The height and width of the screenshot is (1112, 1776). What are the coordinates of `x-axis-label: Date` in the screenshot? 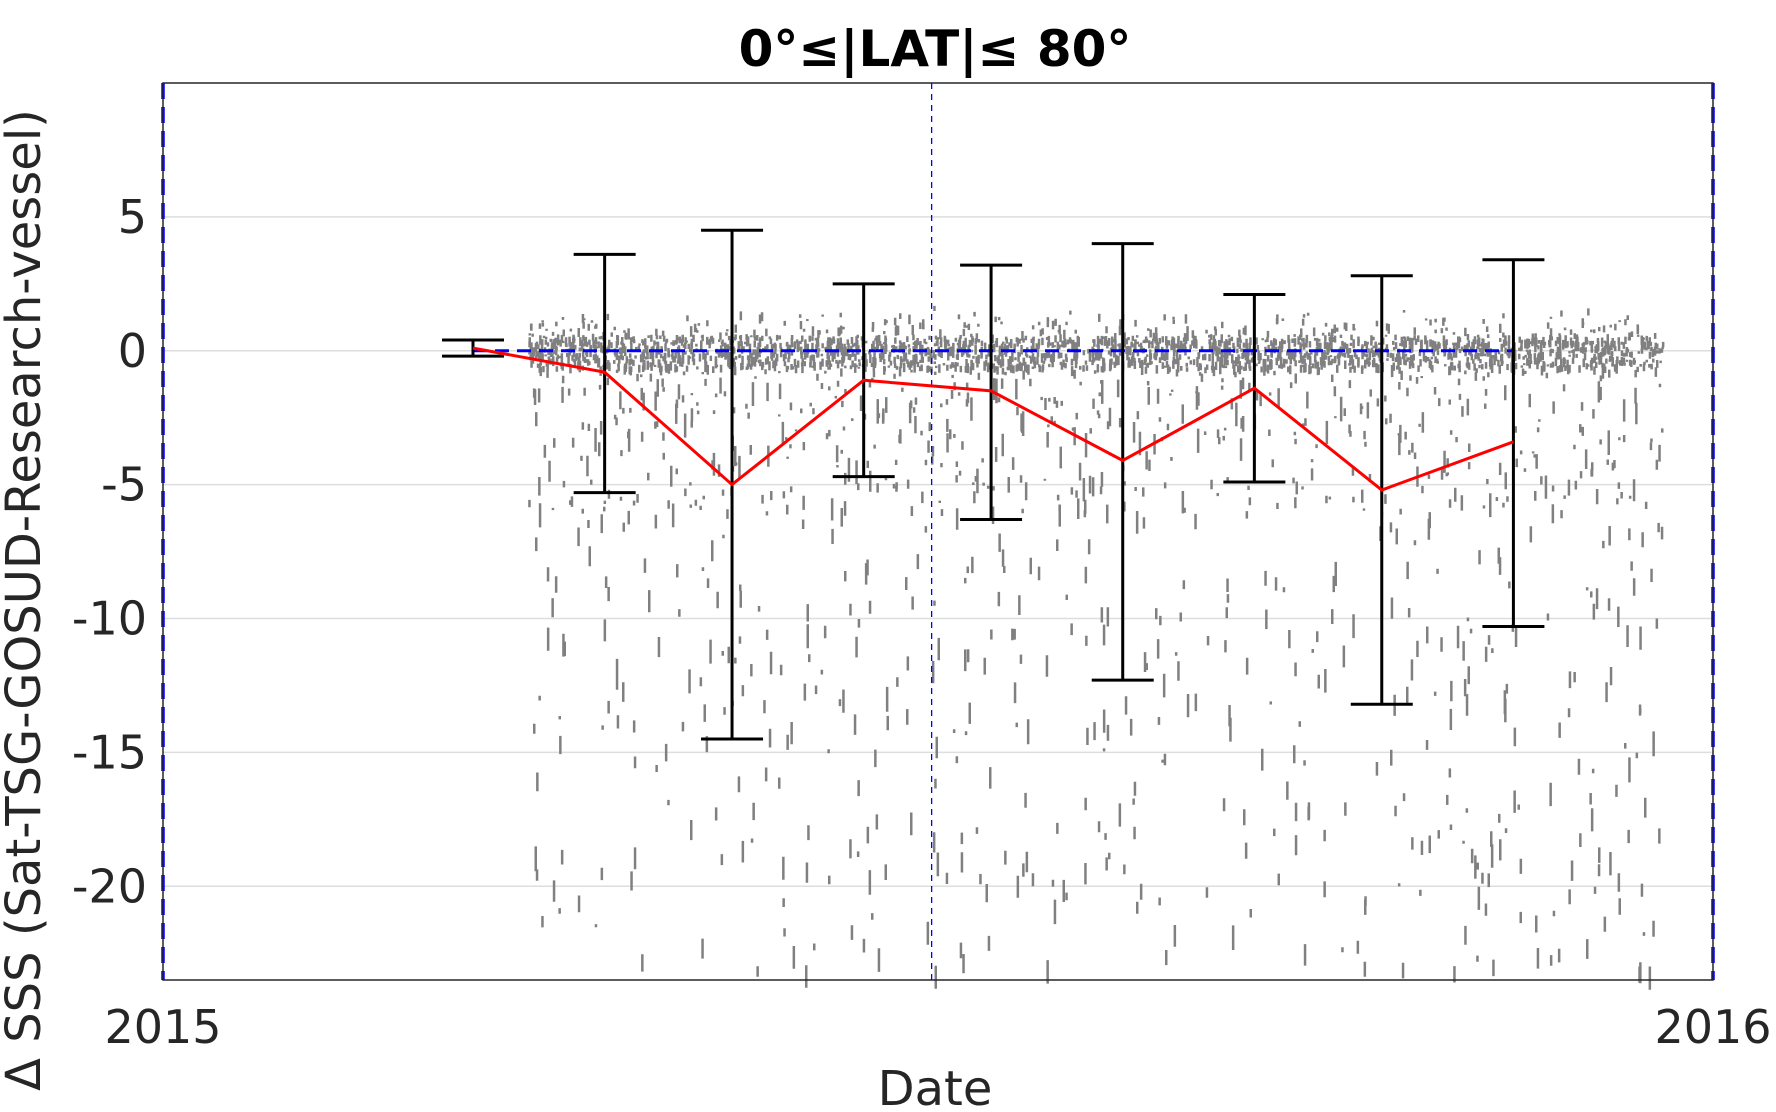 It's located at (935, 1086).